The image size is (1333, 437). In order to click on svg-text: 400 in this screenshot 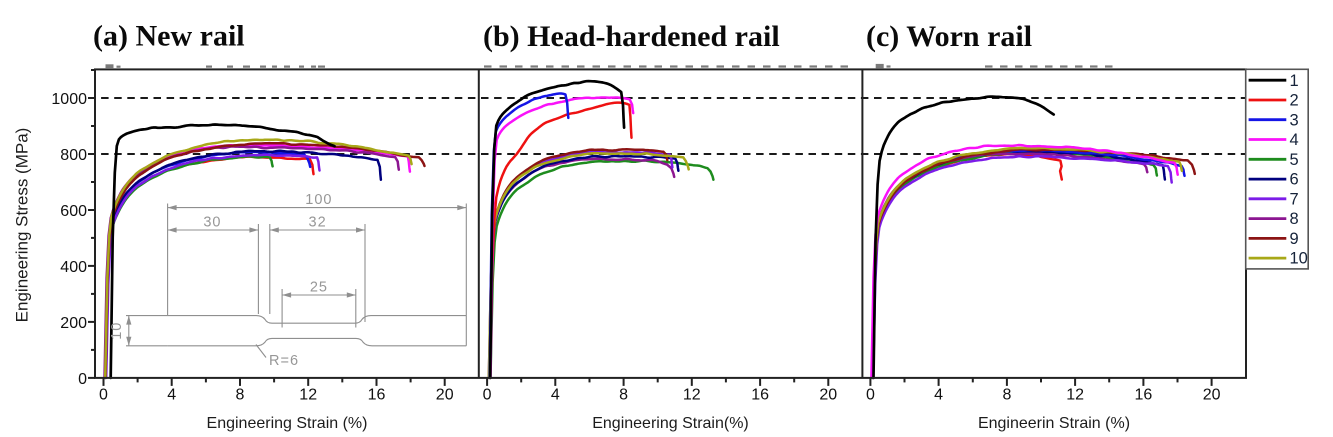, I will do `click(73, 267)`.